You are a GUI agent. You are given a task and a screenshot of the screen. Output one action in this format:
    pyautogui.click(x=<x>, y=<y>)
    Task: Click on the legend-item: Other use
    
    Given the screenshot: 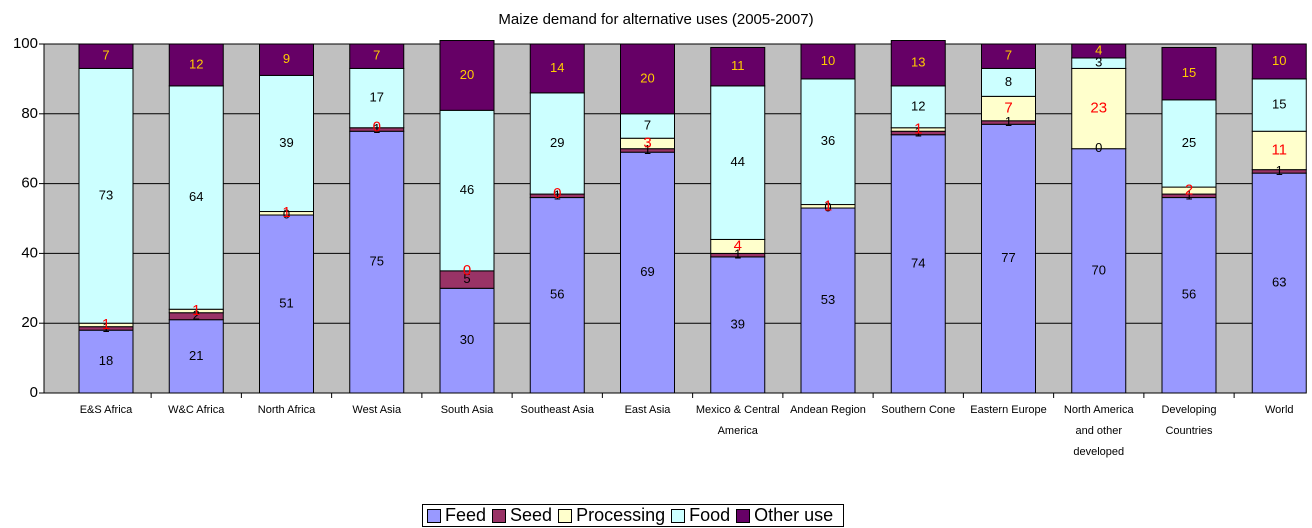 What is the action you would take?
    pyautogui.click(x=784, y=515)
    